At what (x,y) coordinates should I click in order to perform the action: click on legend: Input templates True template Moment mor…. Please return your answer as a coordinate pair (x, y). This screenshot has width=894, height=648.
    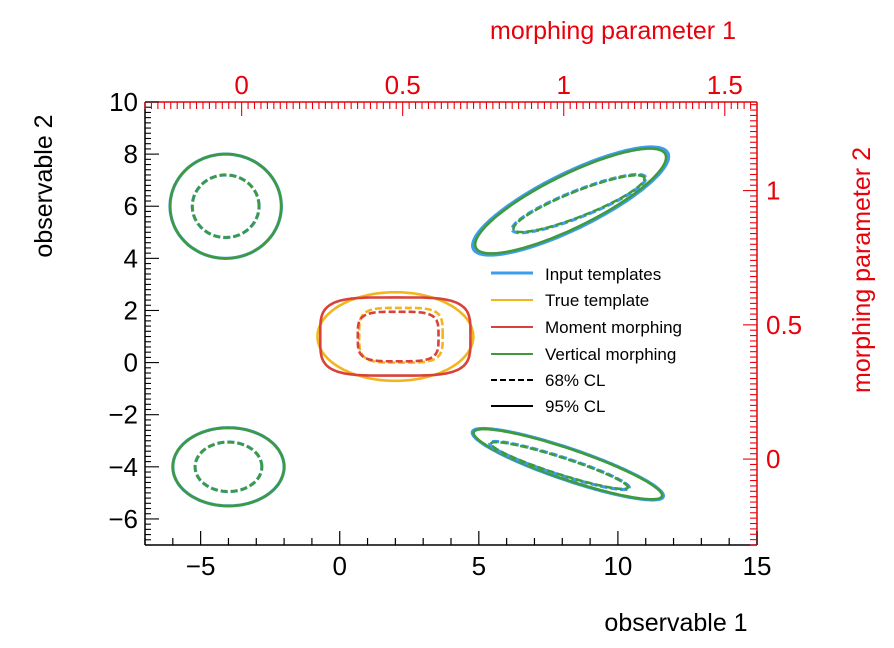
    Looking at the image, I should click on (586, 340).